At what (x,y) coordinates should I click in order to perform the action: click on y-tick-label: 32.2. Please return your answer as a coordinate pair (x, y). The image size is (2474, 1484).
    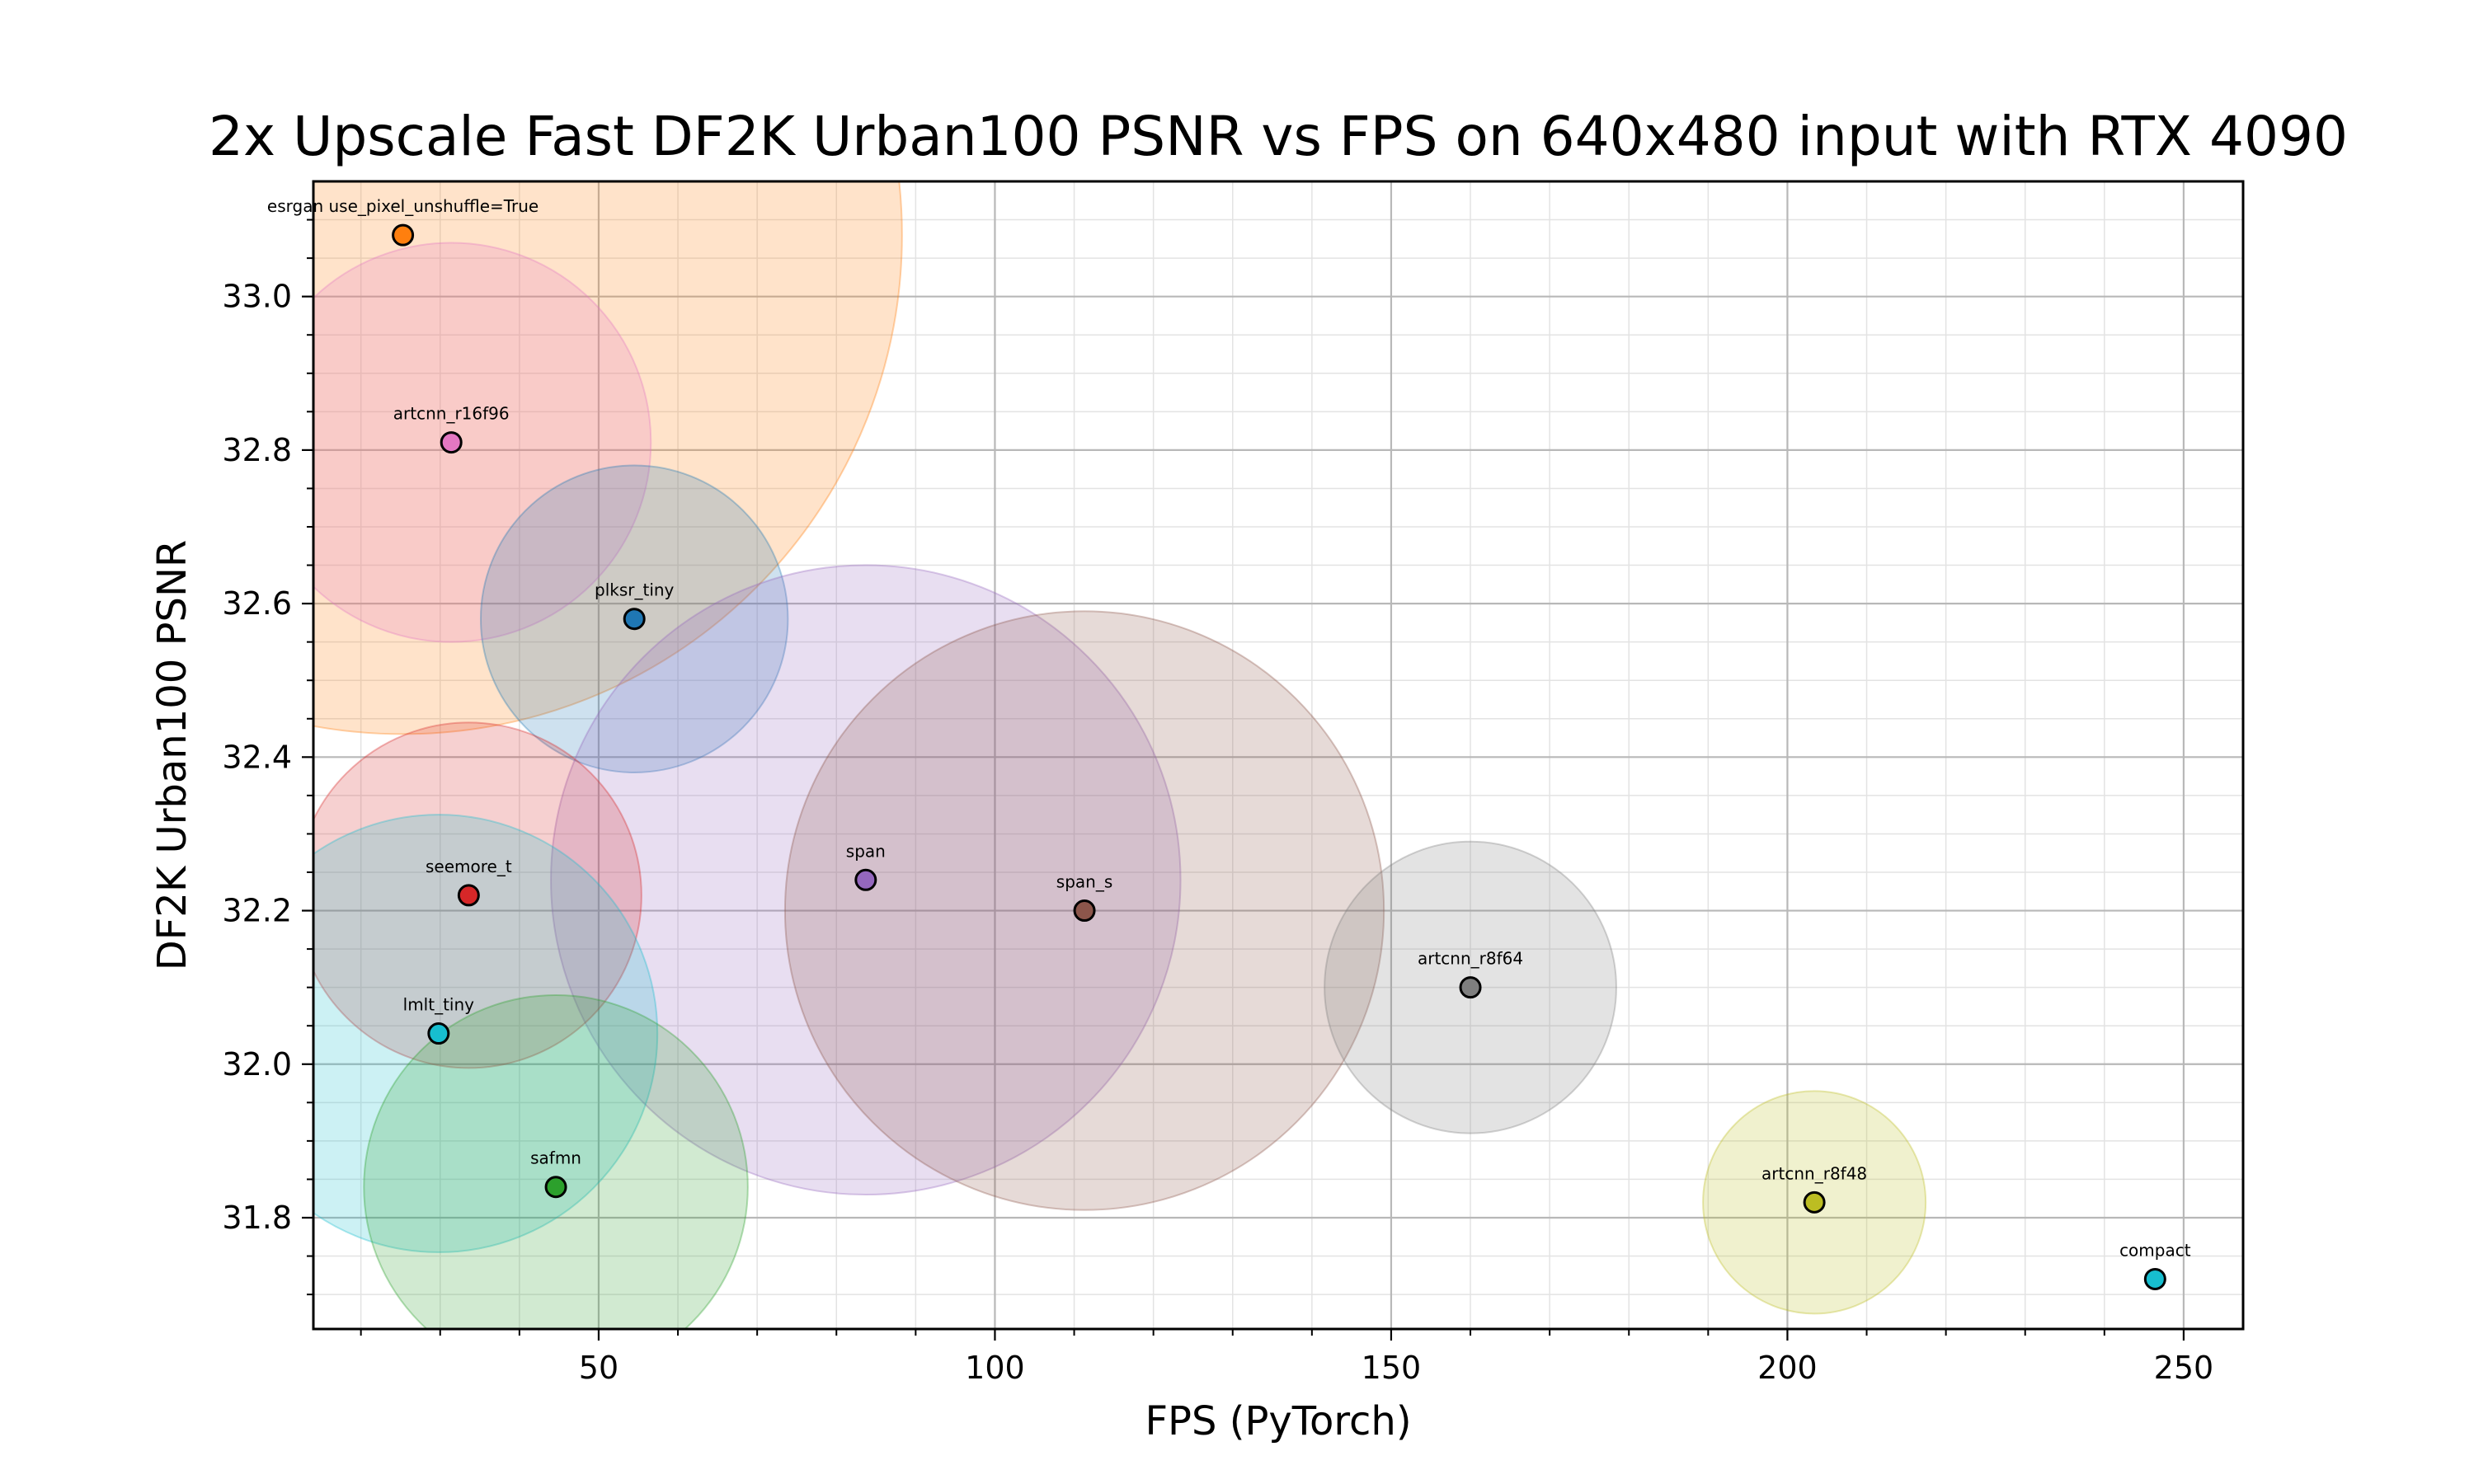
    Looking at the image, I should click on (257, 911).